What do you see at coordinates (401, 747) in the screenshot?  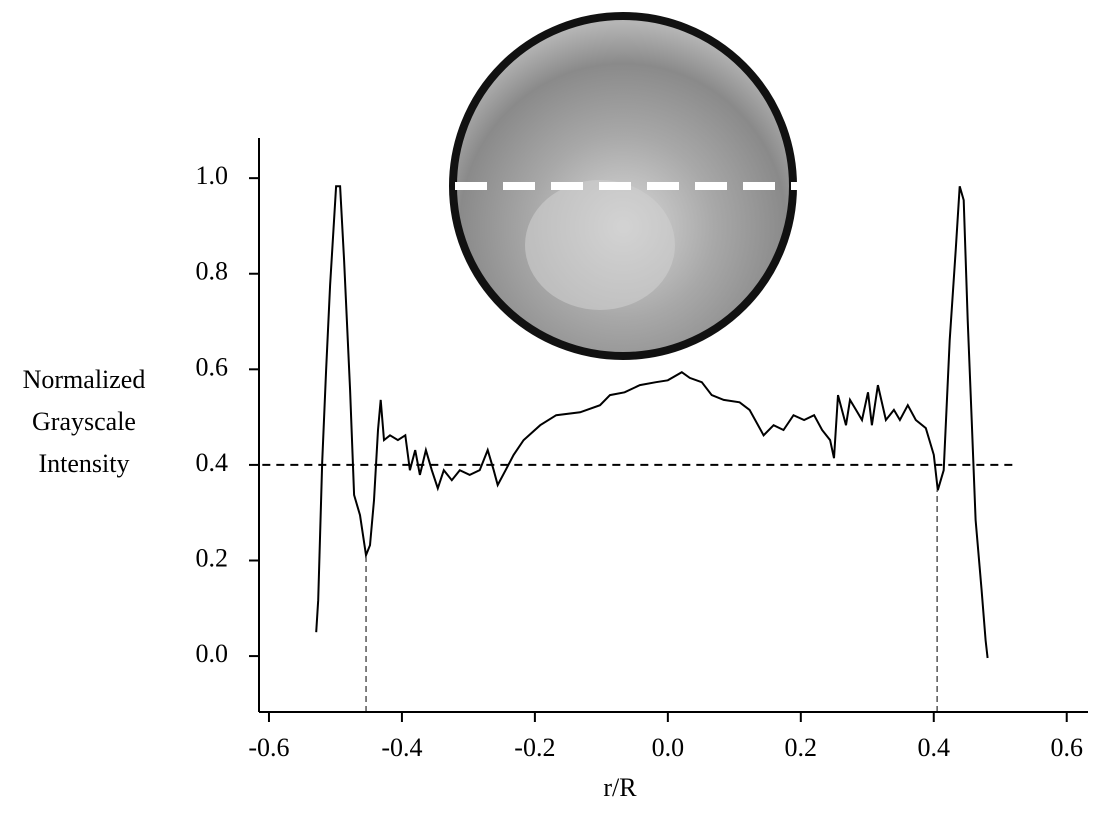 I see `x-tick-label: -0.4` at bounding box center [401, 747].